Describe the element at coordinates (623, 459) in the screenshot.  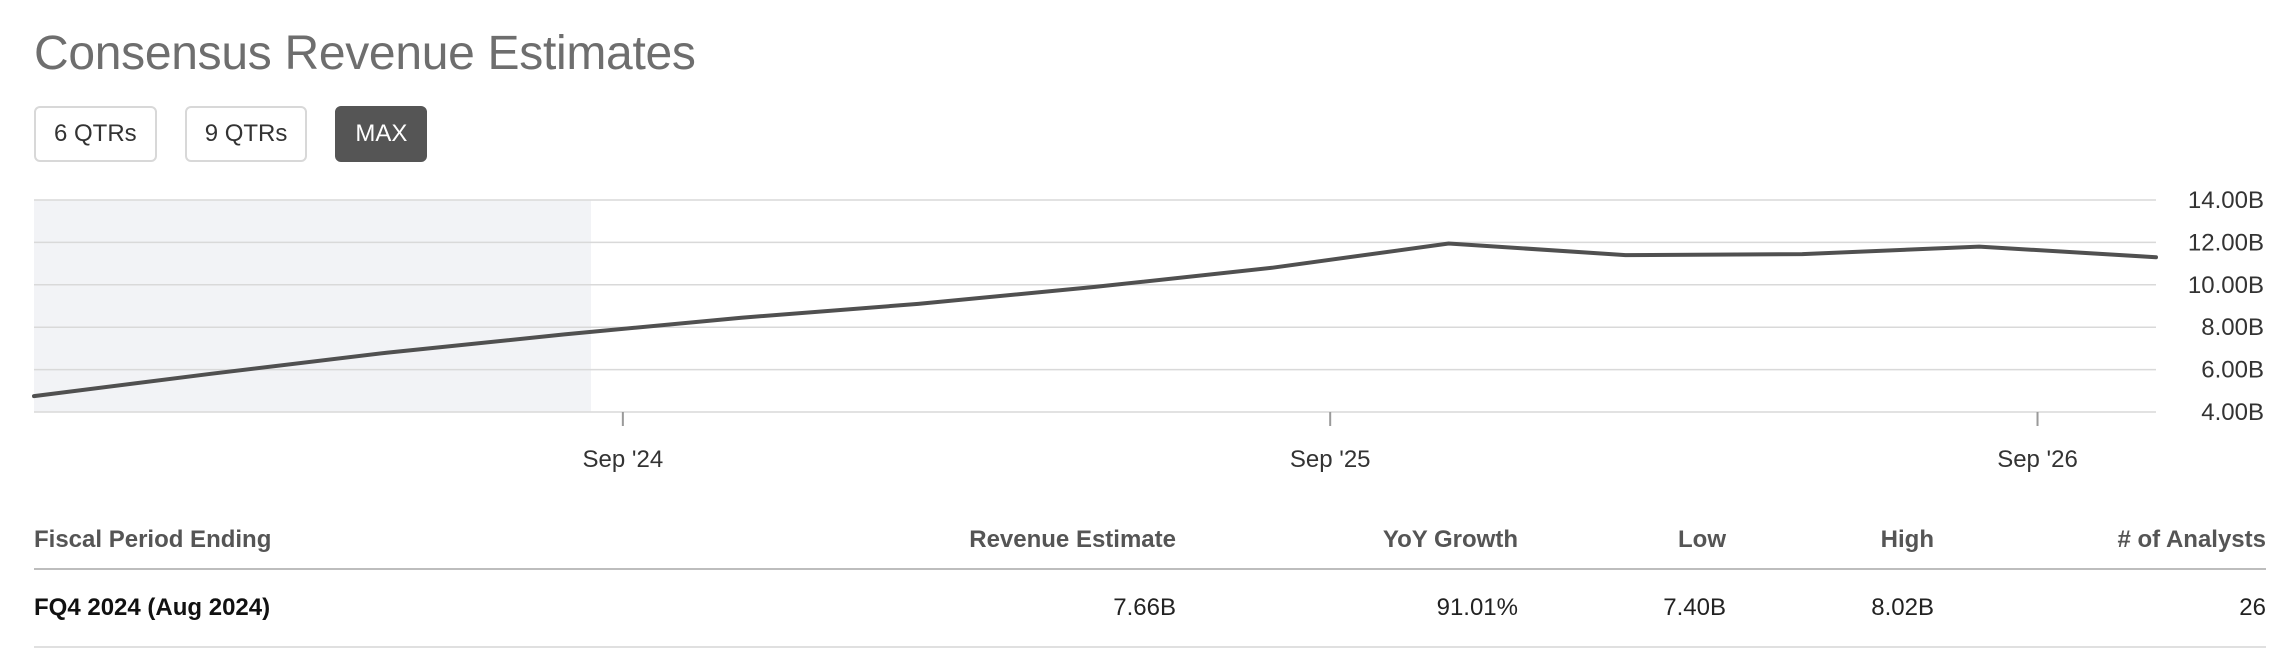
I see `x-tick-label: Sep '24` at that location.